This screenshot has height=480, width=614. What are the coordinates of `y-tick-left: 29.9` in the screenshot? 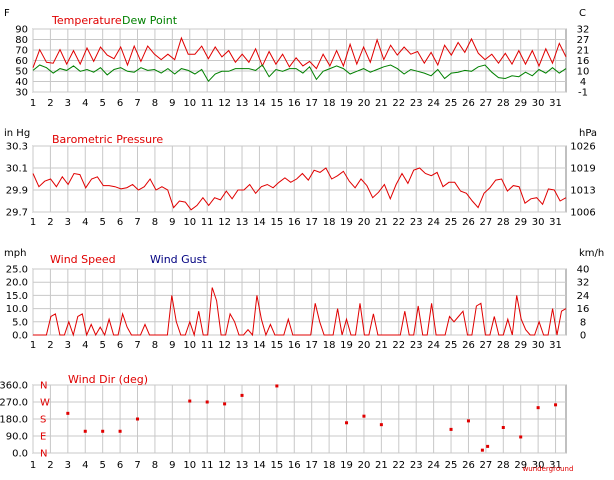 It's located at (17, 191).